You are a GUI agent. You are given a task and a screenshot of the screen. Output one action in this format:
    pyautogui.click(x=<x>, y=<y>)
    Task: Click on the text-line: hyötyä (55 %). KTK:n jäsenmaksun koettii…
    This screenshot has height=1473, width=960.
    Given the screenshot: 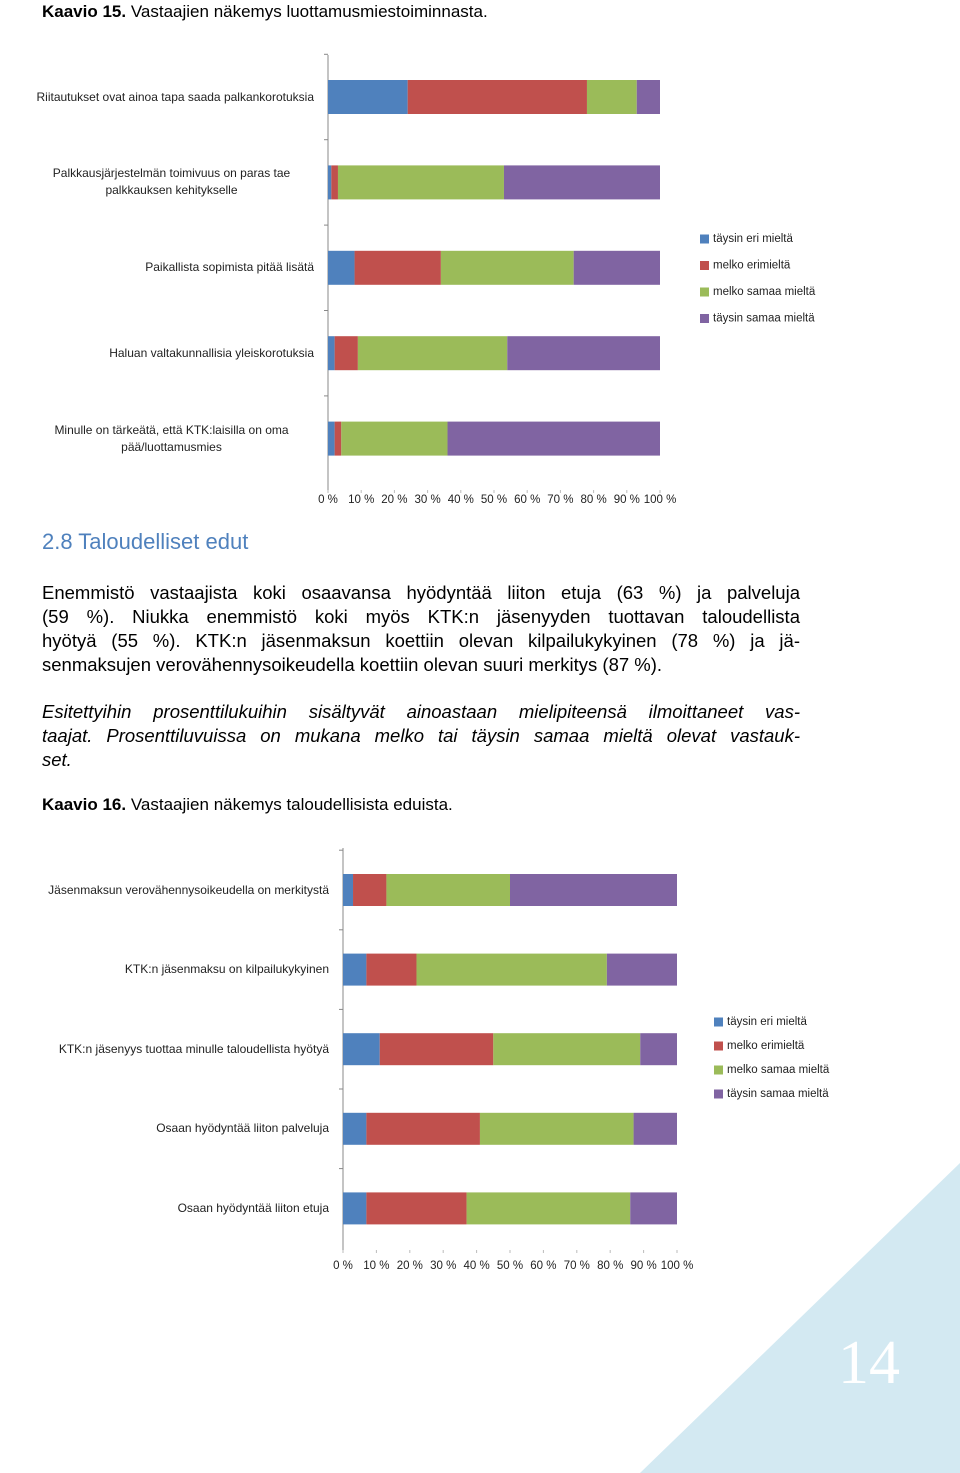 What is the action you would take?
    pyautogui.click(x=421, y=640)
    